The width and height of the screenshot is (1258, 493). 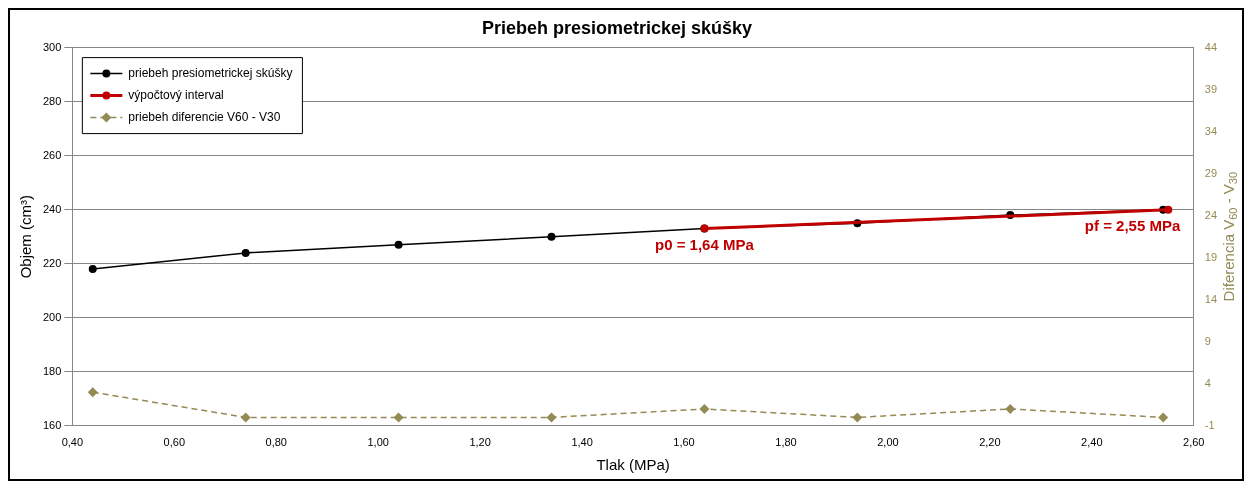 I want to click on y2-tick-label: 14, so click(x=1211, y=298).